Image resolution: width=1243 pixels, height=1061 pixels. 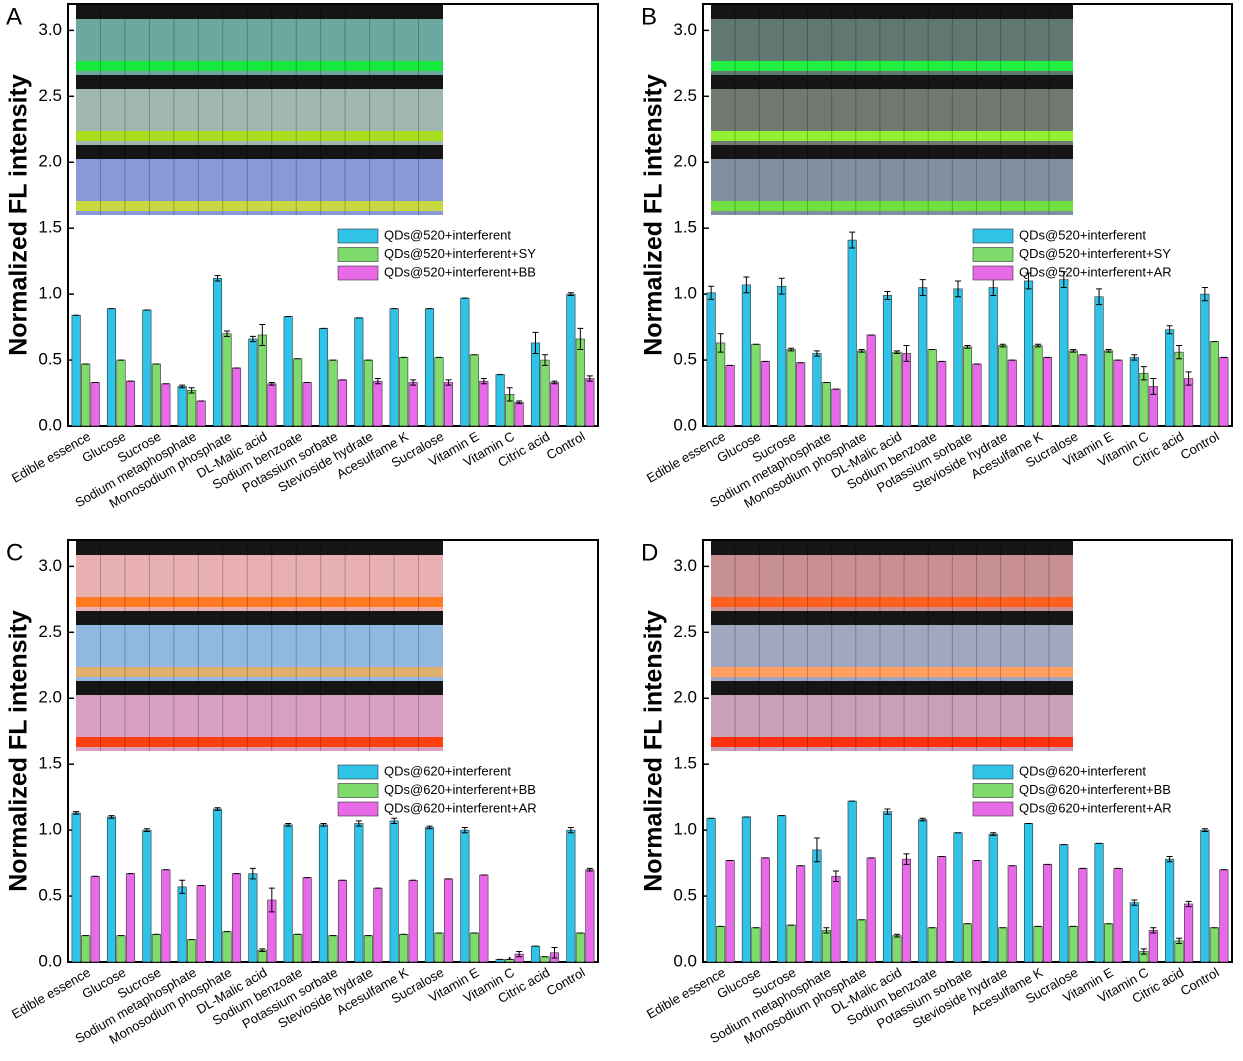 What do you see at coordinates (447, 234) in the screenshot?
I see `legend-label: QDs@520+interferent` at bounding box center [447, 234].